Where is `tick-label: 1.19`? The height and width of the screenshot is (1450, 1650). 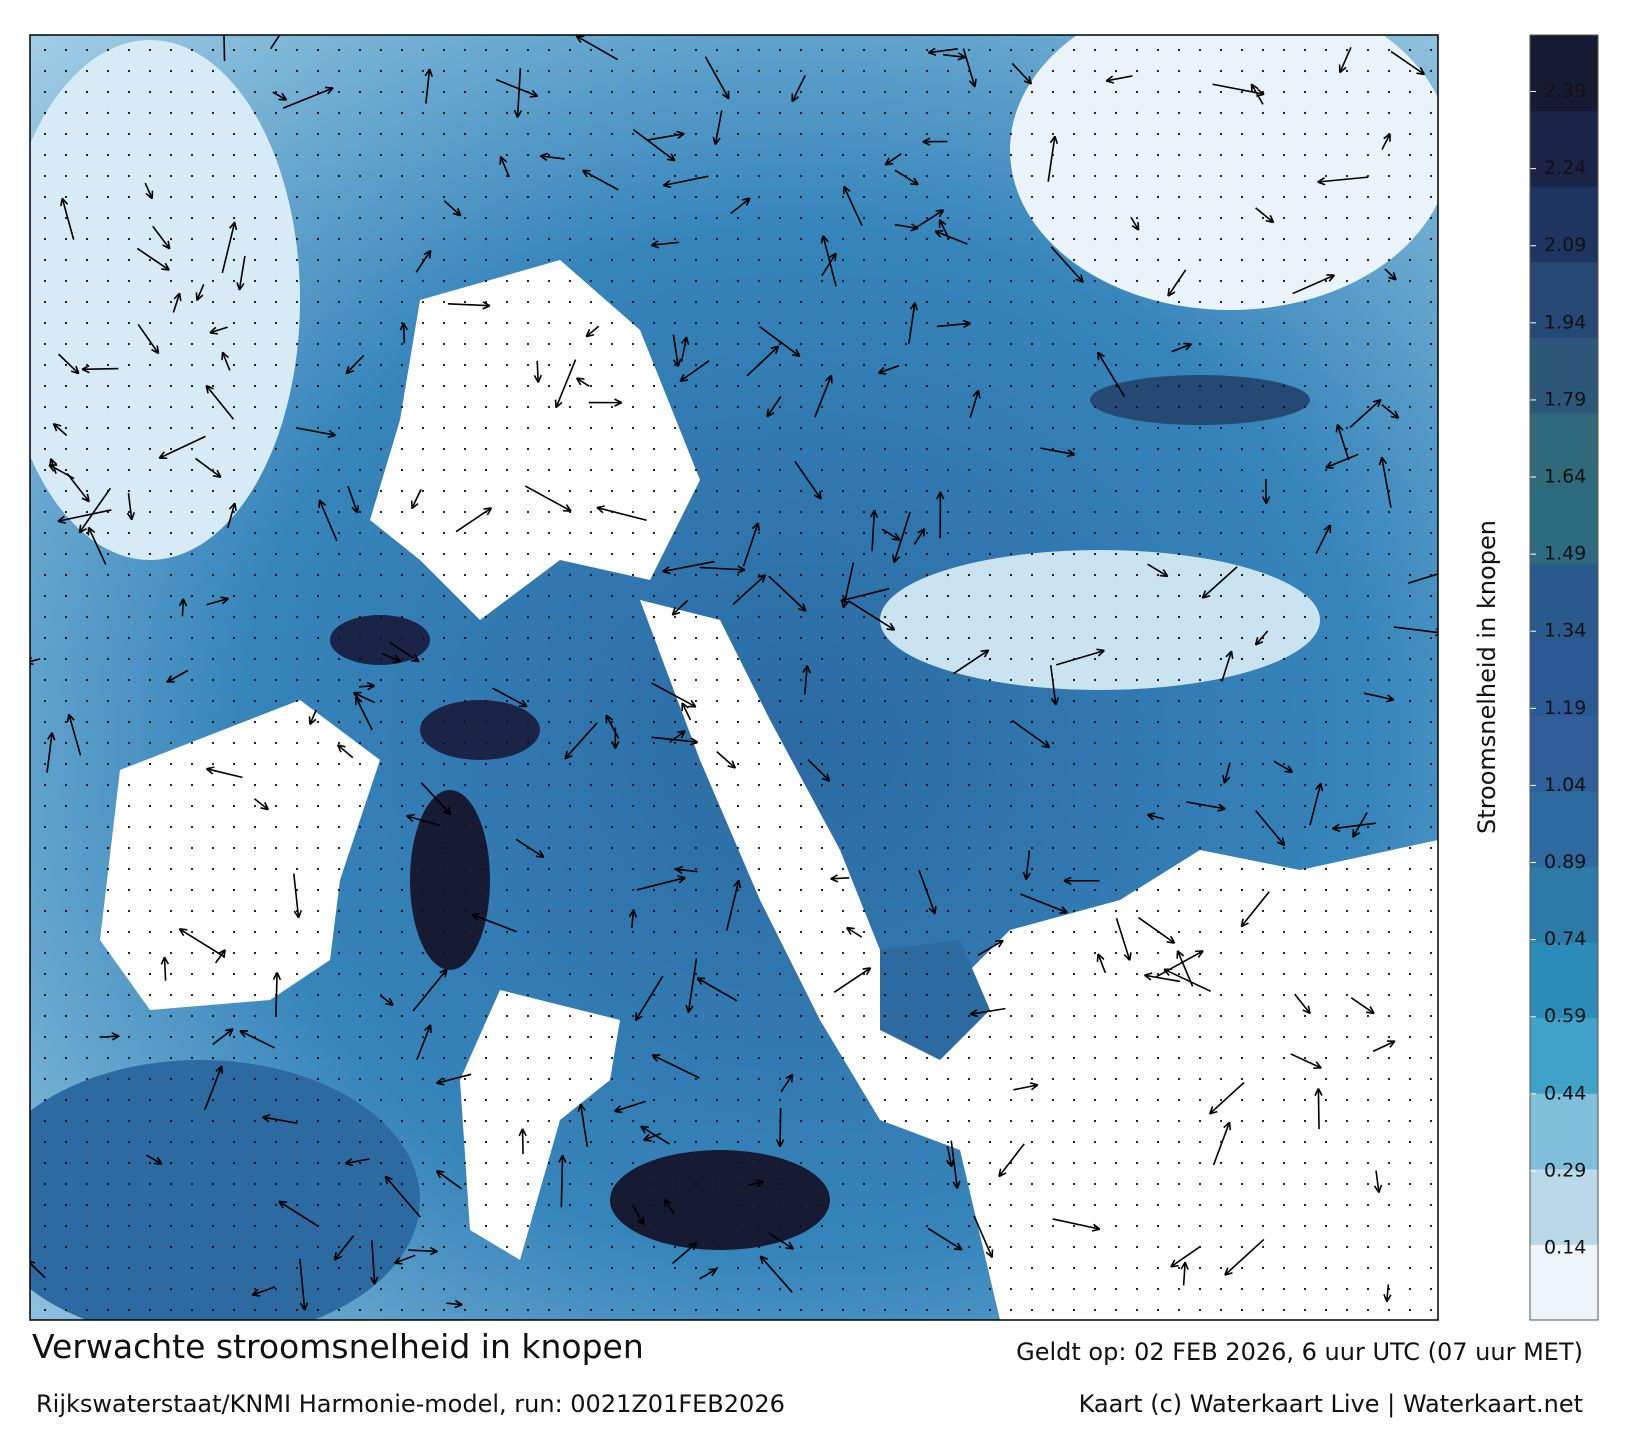 tick-label: 1.19 is located at coordinates (1565, 708).